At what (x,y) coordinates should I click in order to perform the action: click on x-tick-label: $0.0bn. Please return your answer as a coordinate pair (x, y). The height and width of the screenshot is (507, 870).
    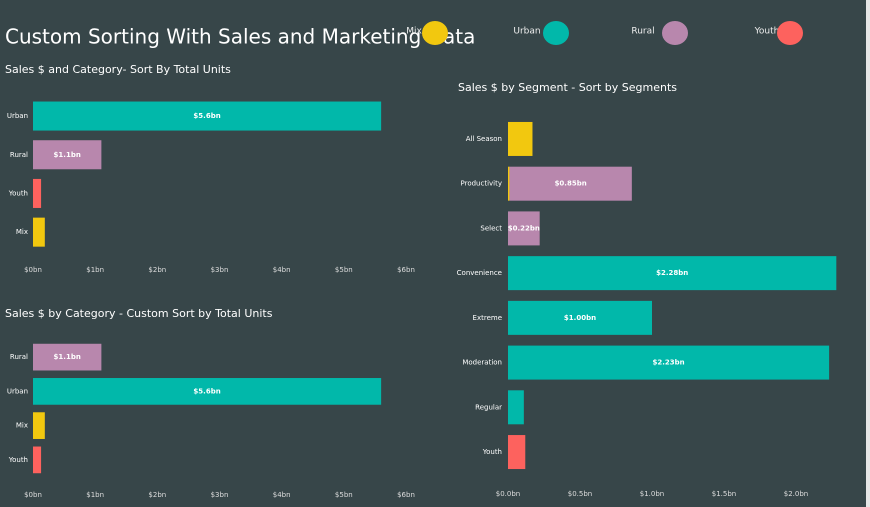
    Looking at the image, I should click on (508, 494).